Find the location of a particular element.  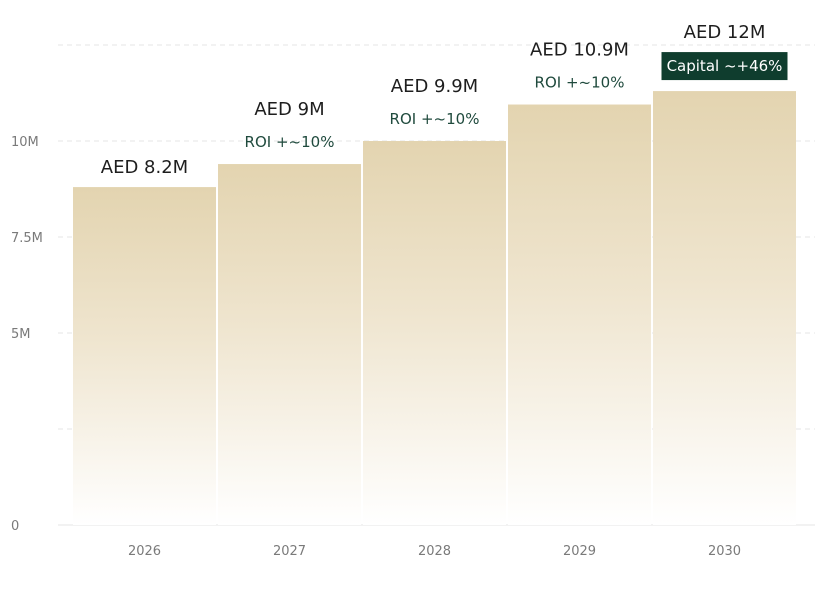

capital-badge-label: Capital ~+46% is located at coordinates (725, 66).